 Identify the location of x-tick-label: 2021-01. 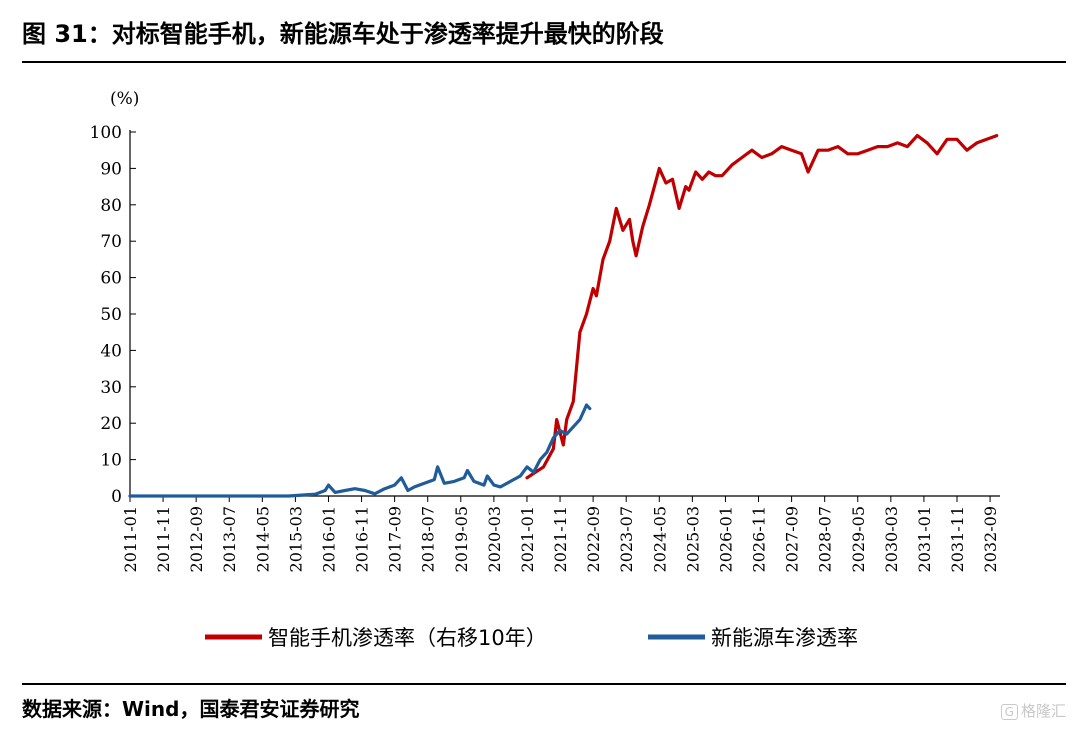
(527, 539).